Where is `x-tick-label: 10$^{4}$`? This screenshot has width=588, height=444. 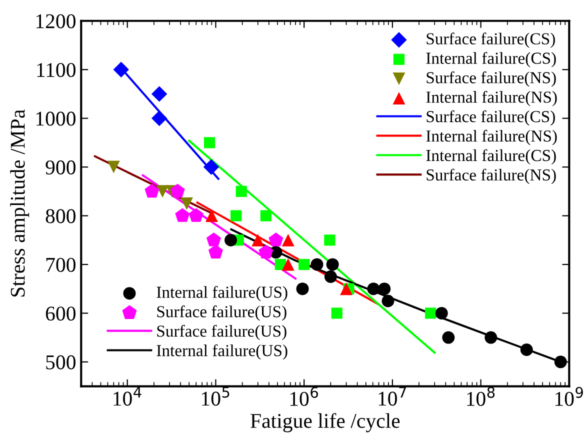 x-tick-label: 10$^{4}$ is located at coordinates (128, 396).